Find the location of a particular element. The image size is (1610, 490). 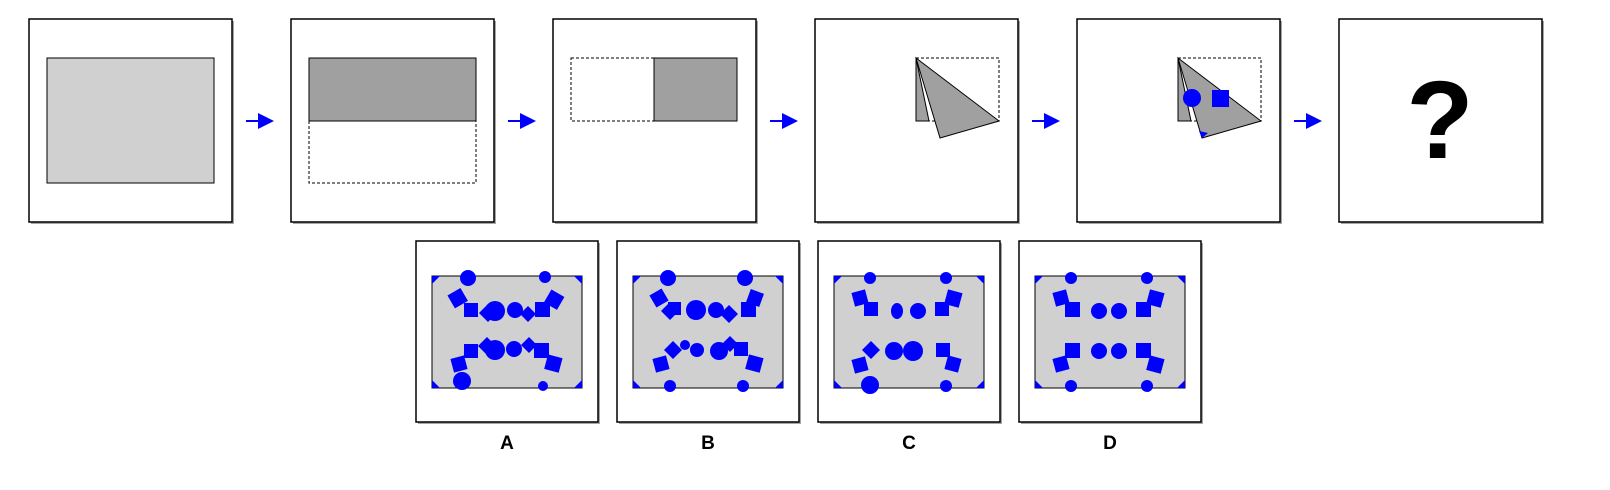

step-2-frame is located at coordinates (393, 121).